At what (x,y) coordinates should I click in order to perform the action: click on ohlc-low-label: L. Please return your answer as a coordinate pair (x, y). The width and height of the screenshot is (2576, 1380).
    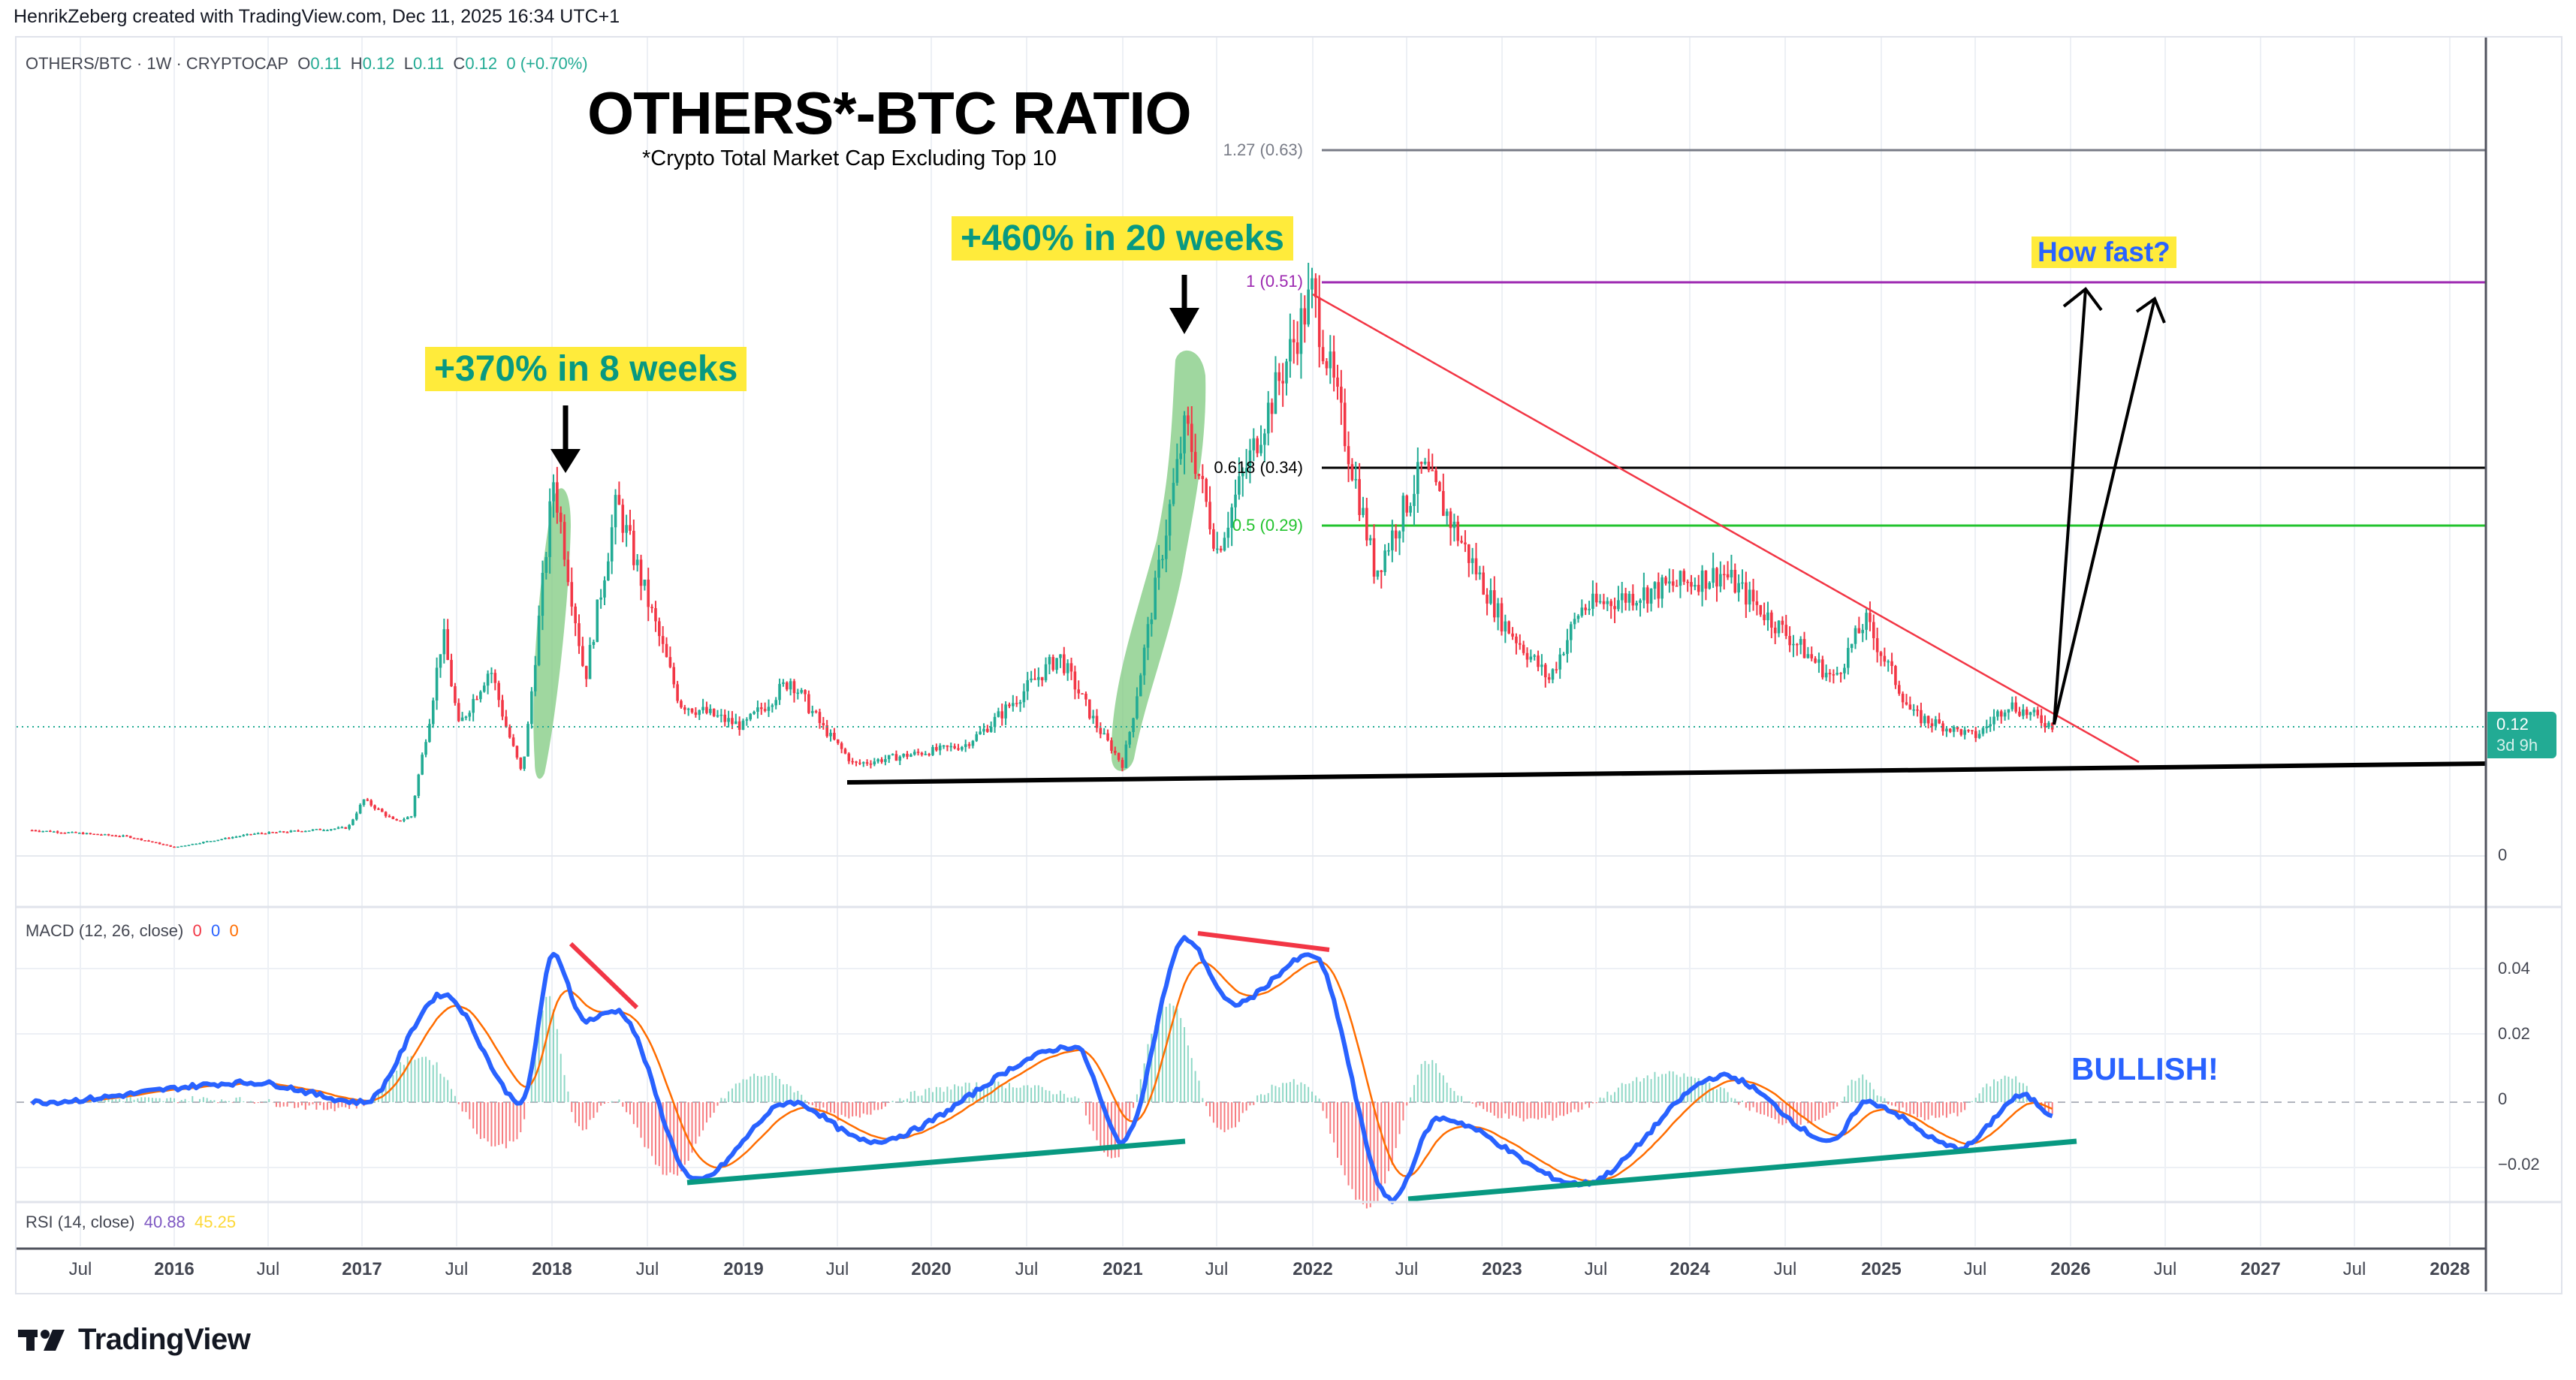
    Looking at the image, I should click on (408, 63).